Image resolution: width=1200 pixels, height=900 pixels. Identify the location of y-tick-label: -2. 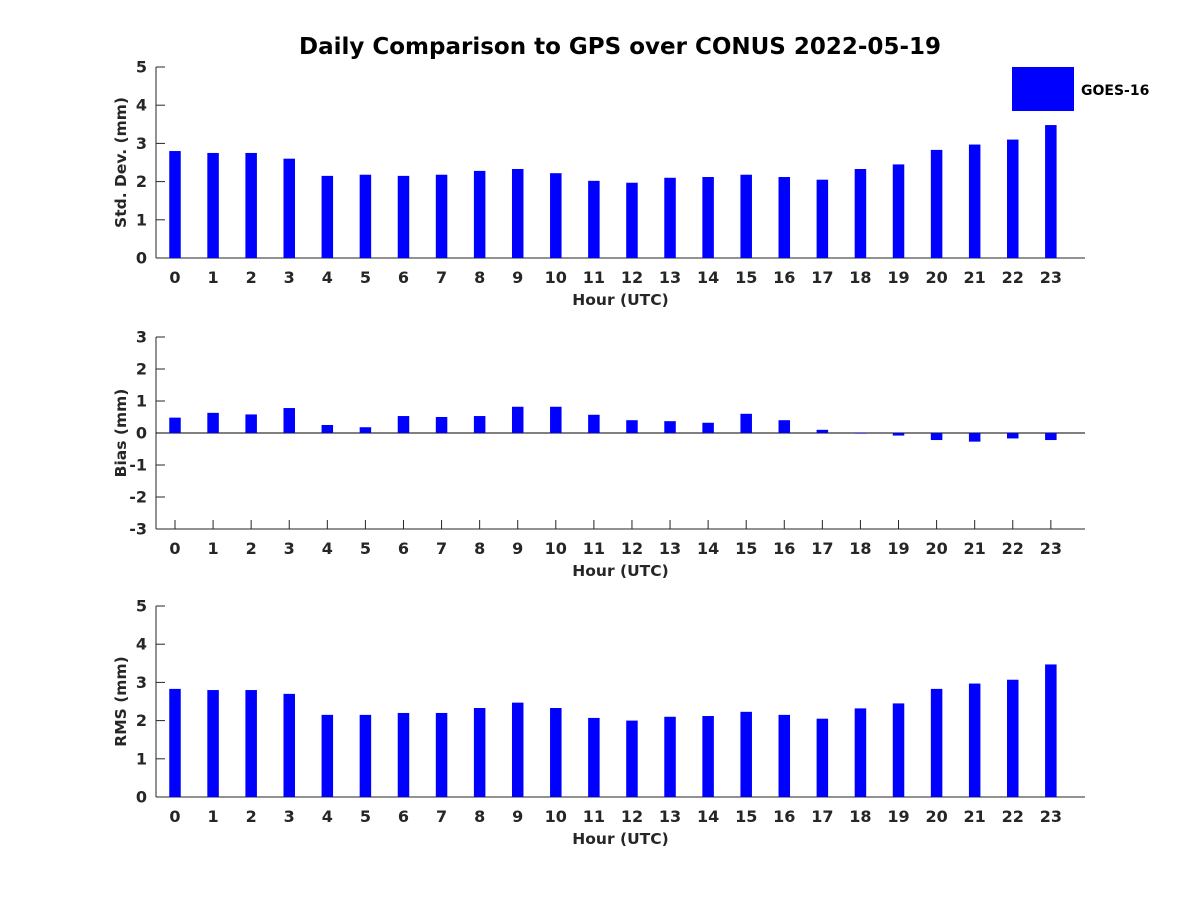
(138, 497).